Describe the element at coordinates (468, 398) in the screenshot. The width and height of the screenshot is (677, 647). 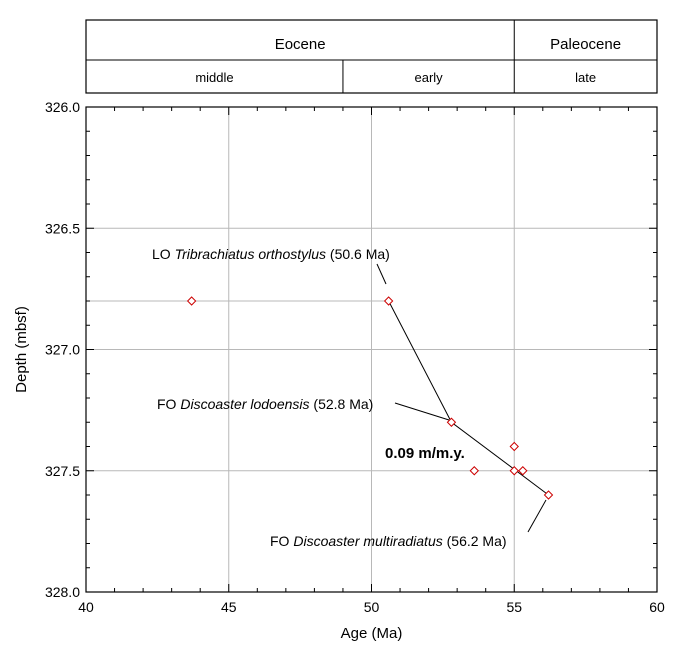
I see `sedimentation-rate-line` at that location.